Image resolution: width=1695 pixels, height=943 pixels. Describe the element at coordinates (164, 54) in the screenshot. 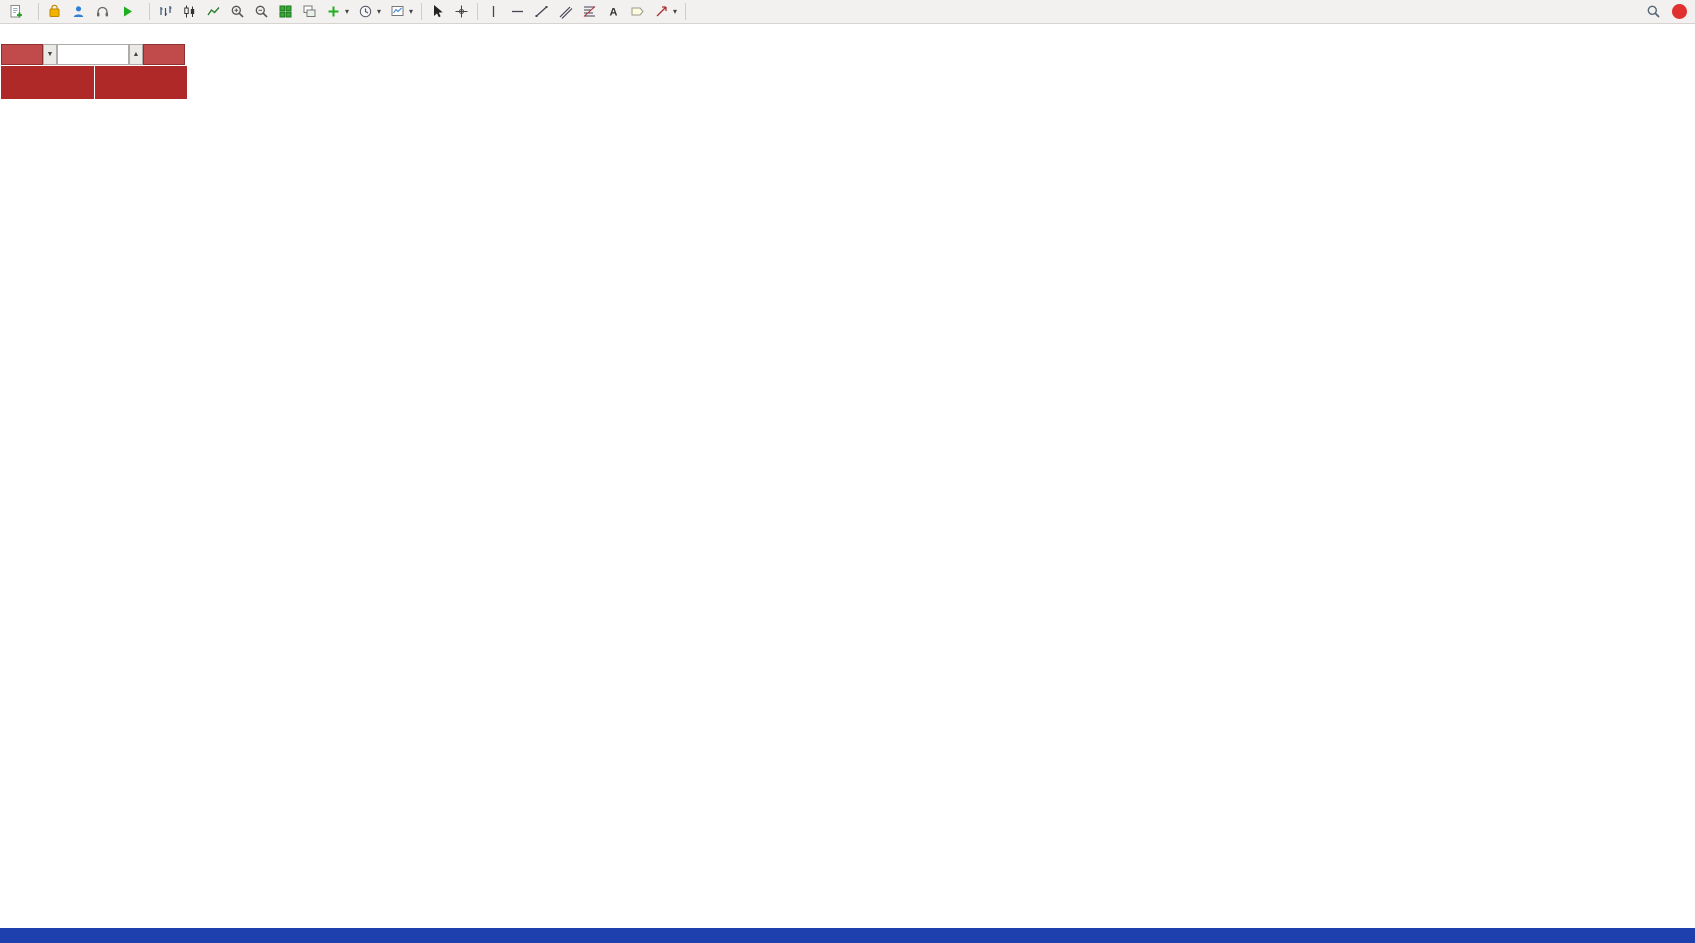

I see `buy-button` at that location.